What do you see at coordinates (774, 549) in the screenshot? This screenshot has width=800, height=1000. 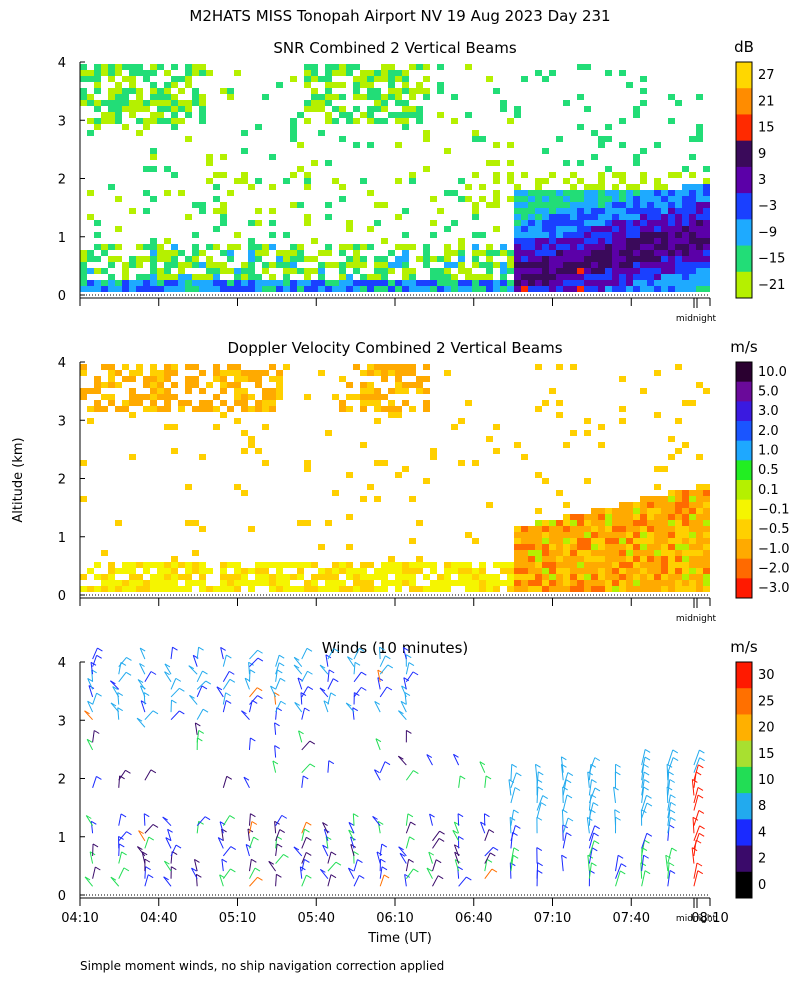 I see `colorbar-tick-label: −1.0` at bounding box center [774, 549].